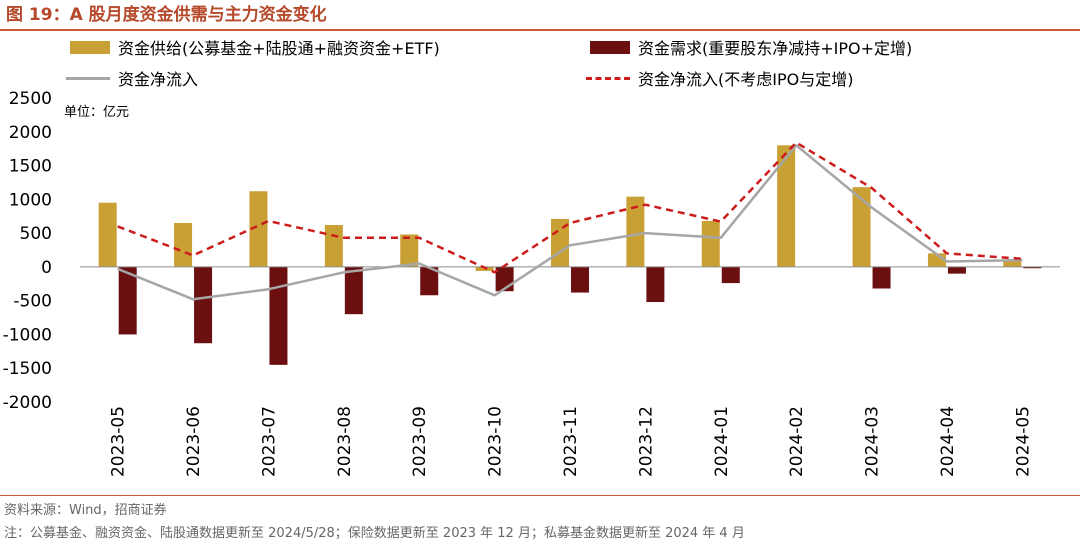 The image size is (1080, 550). Describe the element at coordinates (345, 441) in the screenshot. I see `x-tick-label: 2023-08` at that location.